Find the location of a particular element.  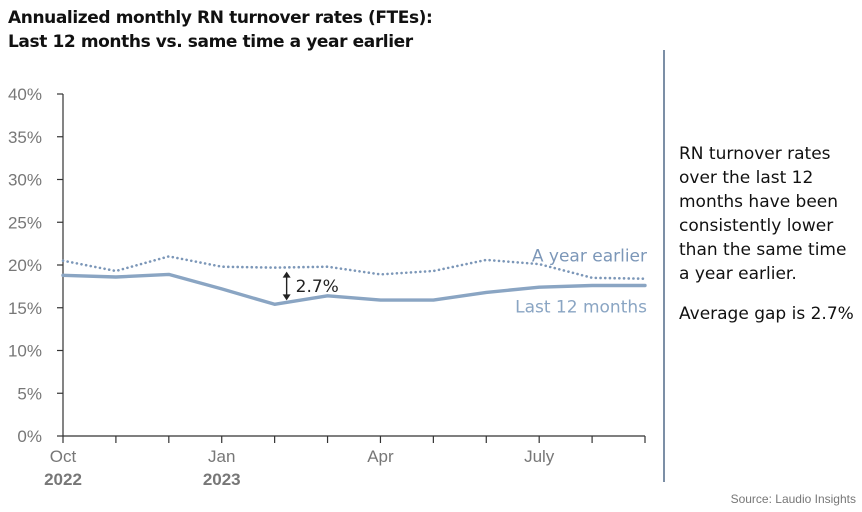

x-tick-year-label: 2022 is located at coordinates (63, 479).